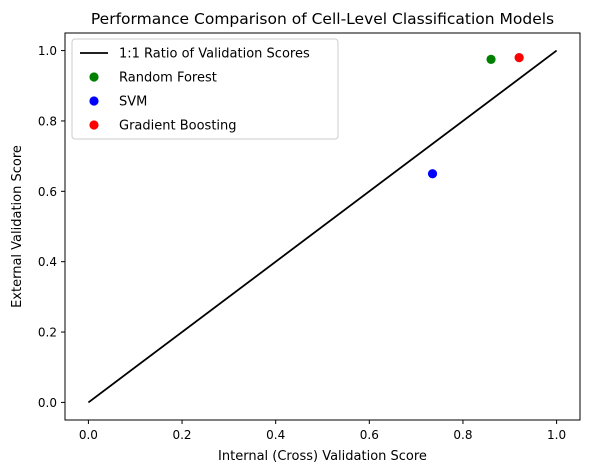 The height and width of the screenshot is (474, 591). I want to click on legend-label: SVM, so click(133, 102).